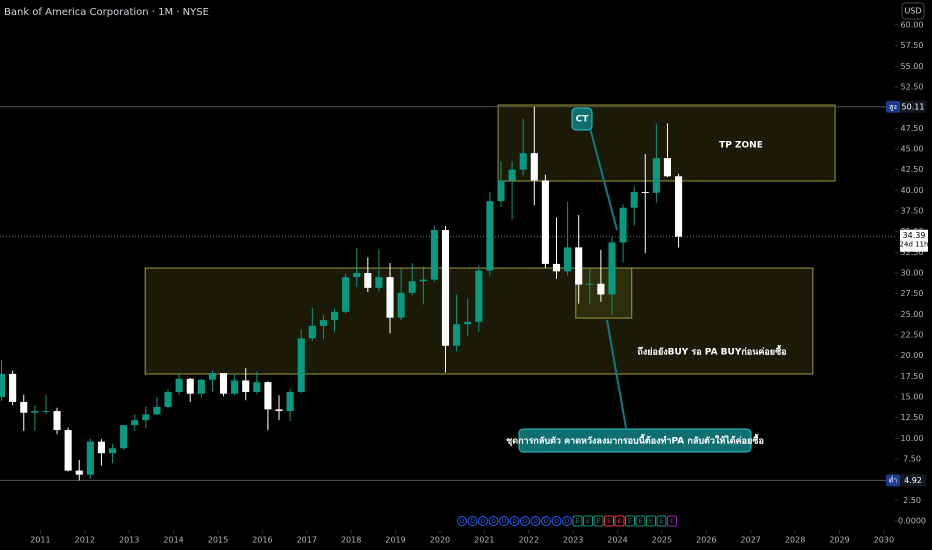  I want to click on y-tick-label: 17.50, so click(912, 376).